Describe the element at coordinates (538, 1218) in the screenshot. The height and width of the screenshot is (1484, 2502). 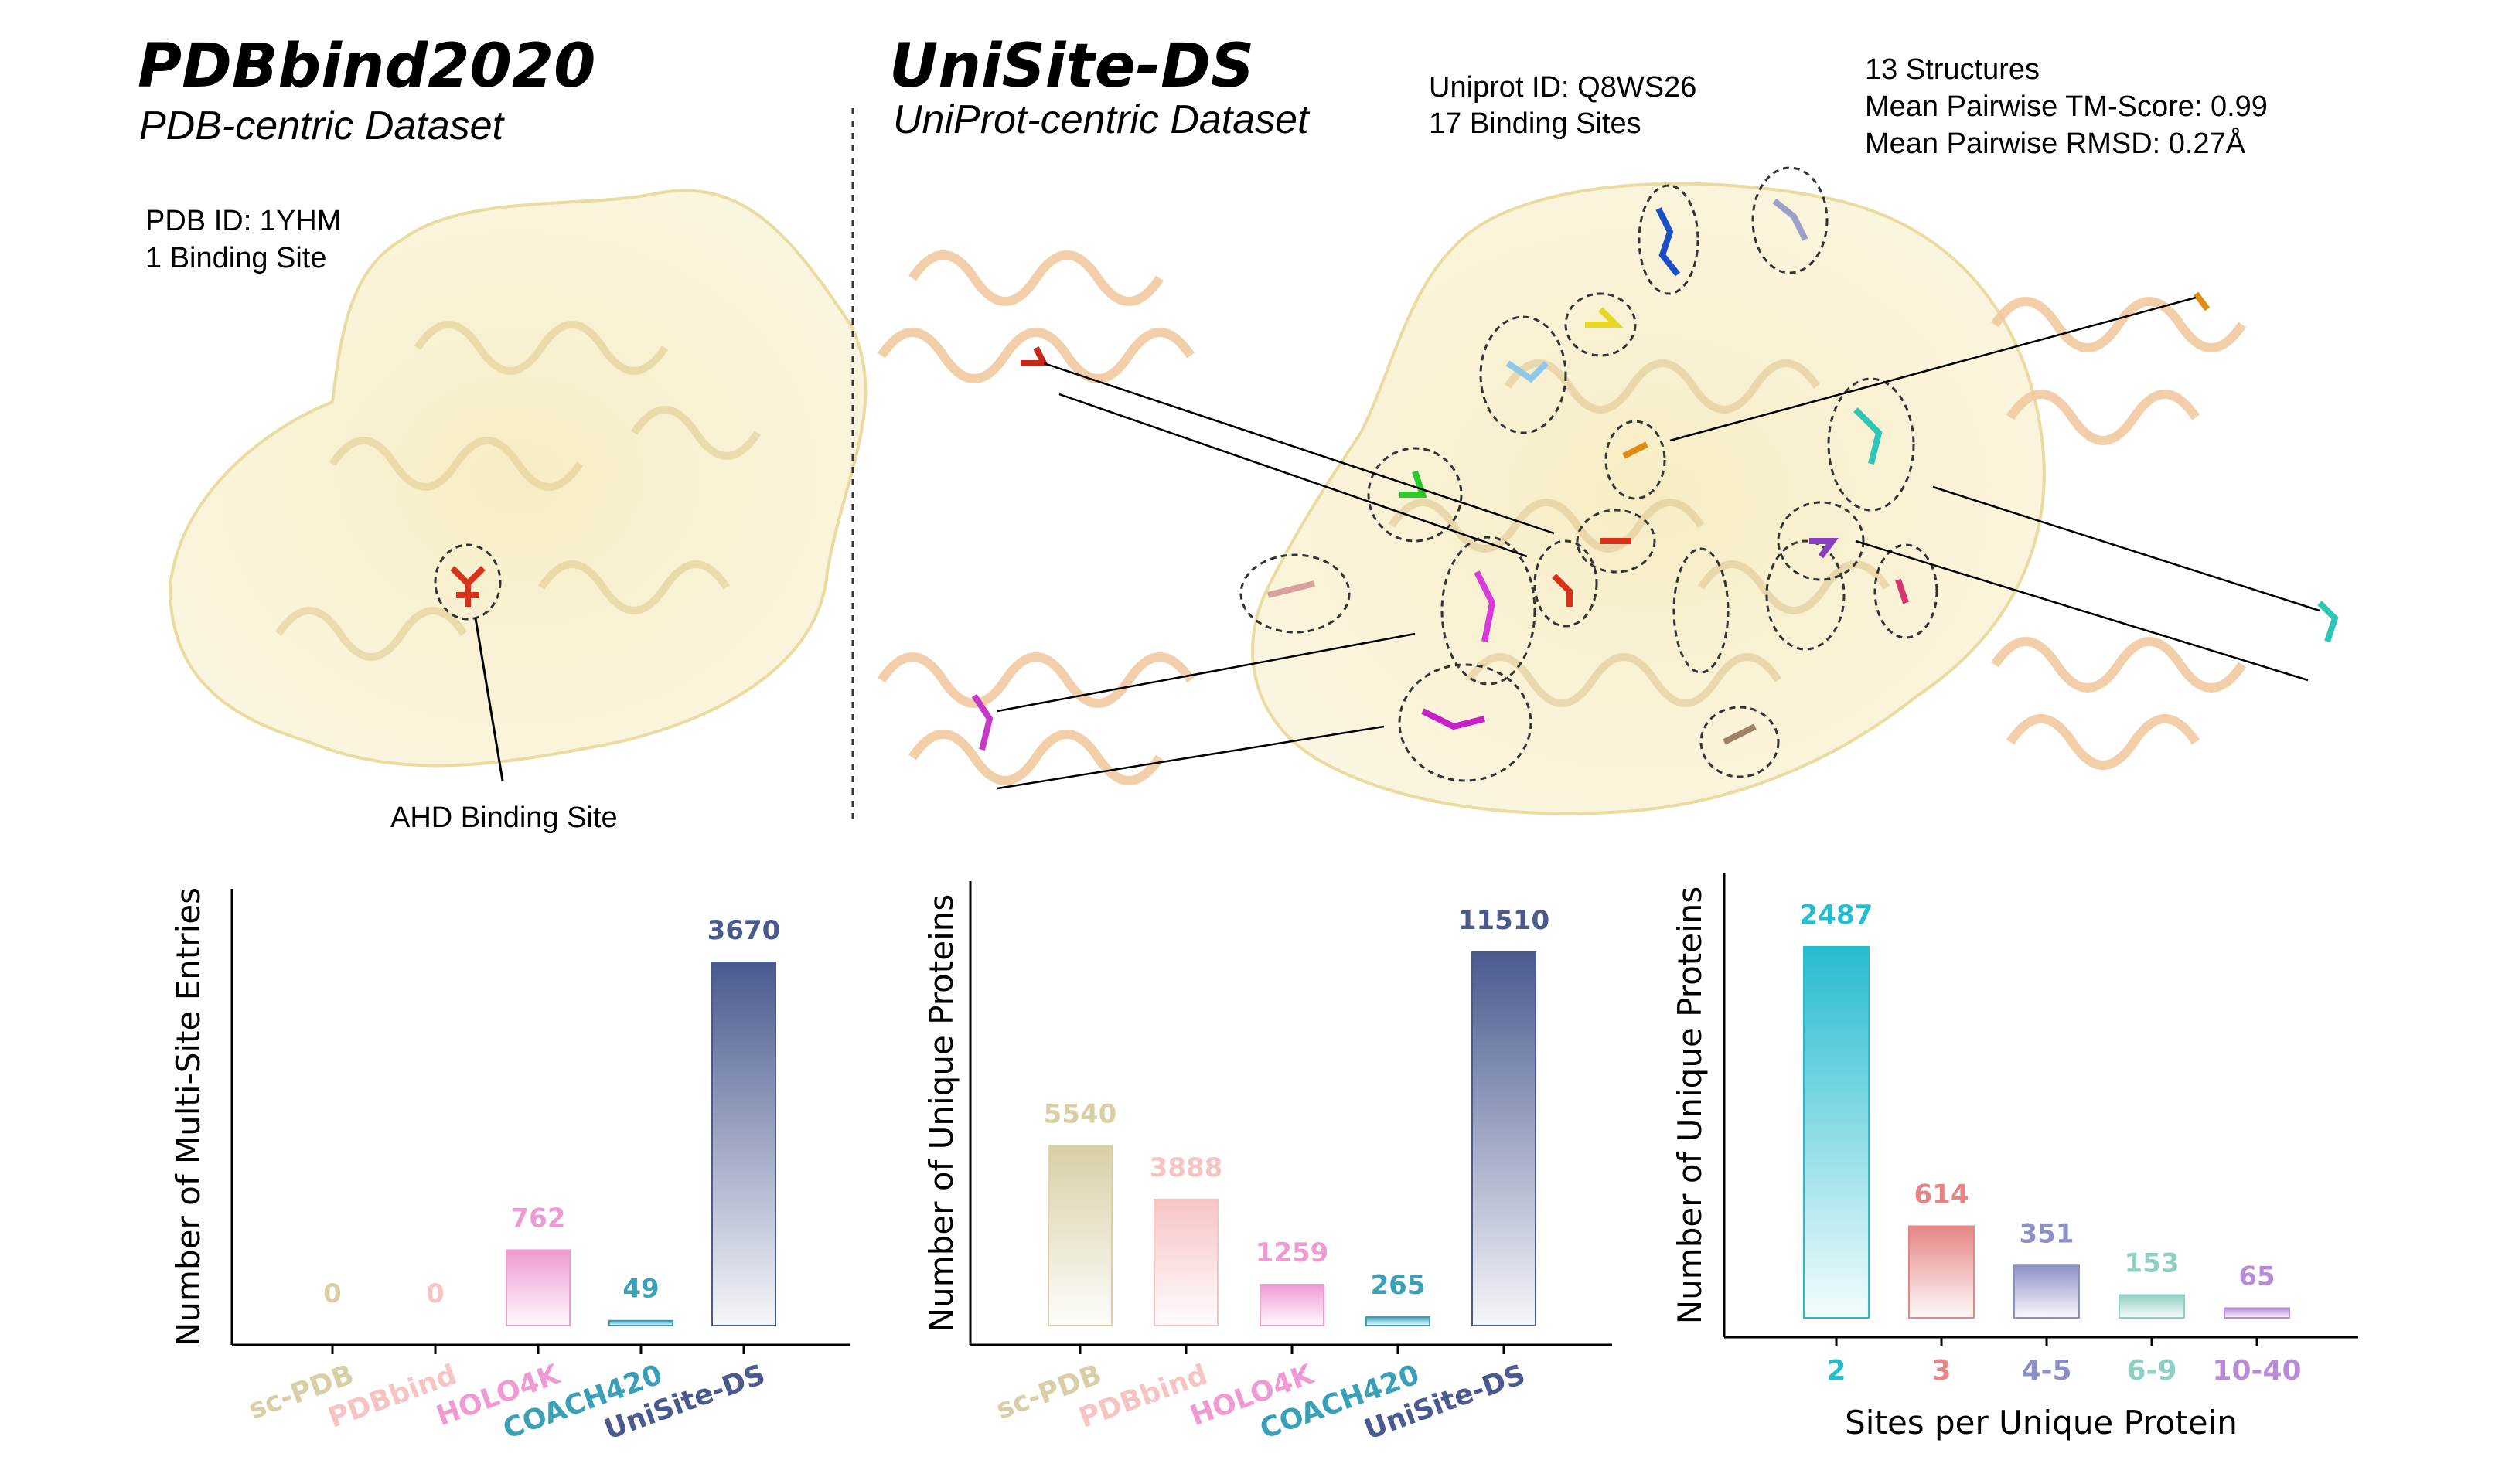
I see `chart1-value-label: 762` at that location.